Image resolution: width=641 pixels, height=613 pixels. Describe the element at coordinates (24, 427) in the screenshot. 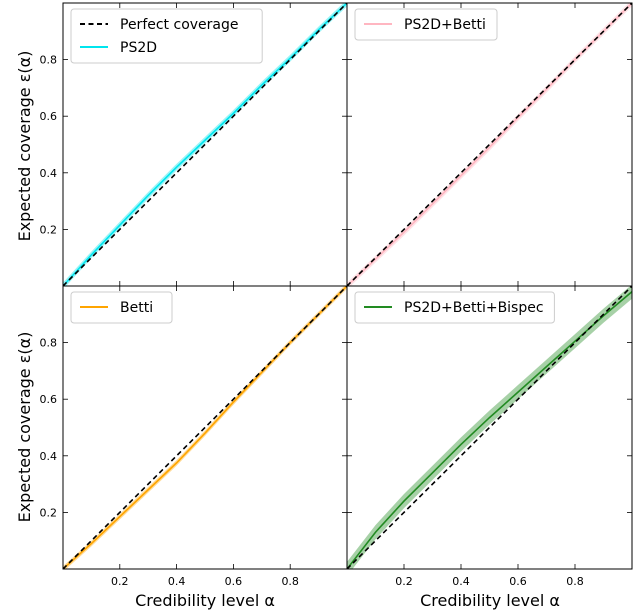

I see `y-axis-label-bottom: Expected coverage ε(α)` at that location.